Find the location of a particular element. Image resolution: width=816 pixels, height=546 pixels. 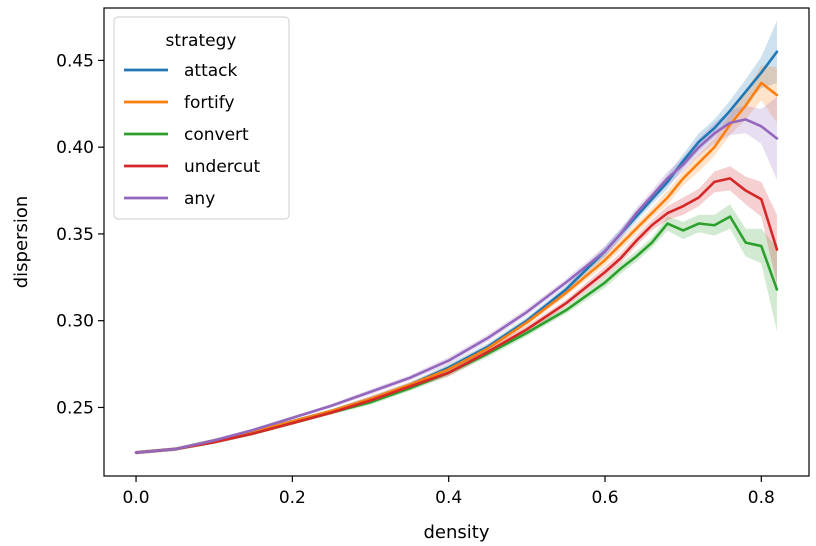

x-axis-ticks: 0.0 0.2 0.4 0.6 0.8 is located at coordinates (449, 492).